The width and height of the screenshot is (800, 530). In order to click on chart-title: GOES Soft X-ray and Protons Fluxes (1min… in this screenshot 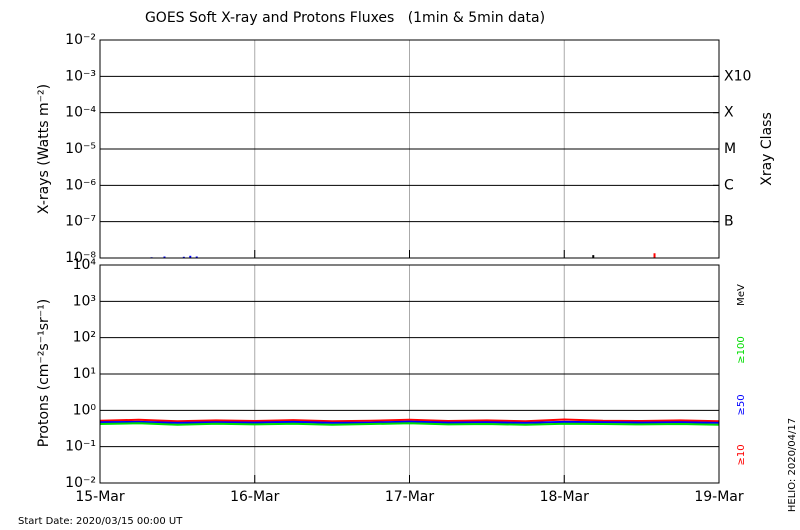, I will do `click(345, 18)`.